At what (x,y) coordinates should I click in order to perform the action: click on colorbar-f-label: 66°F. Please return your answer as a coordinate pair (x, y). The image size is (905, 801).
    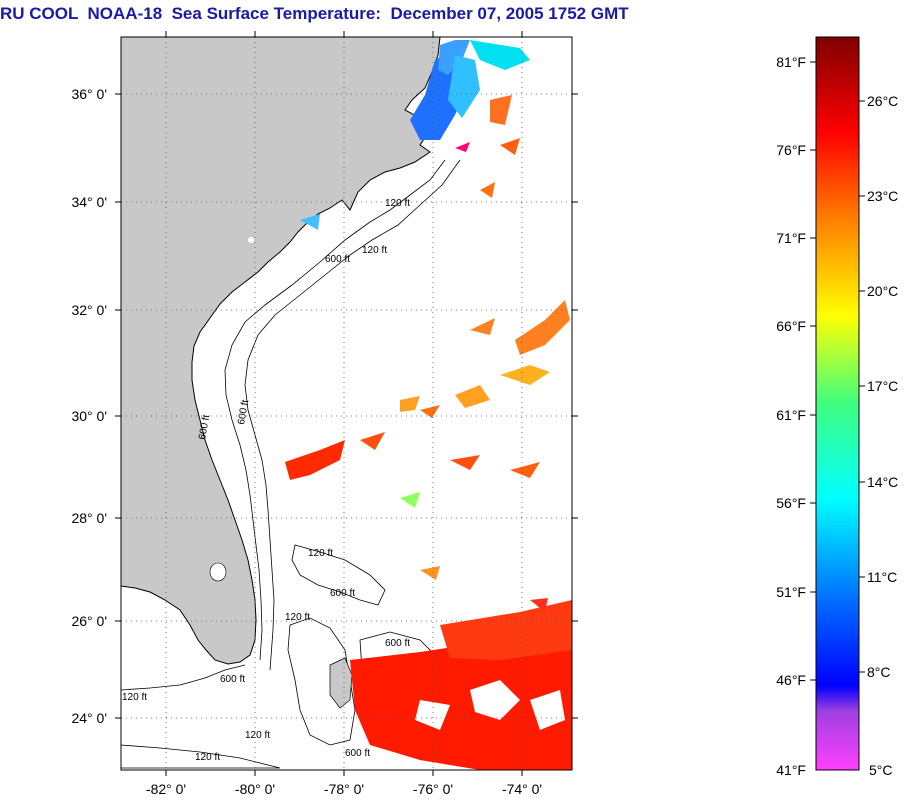
    Looking at the image, I should click on (791, 326).